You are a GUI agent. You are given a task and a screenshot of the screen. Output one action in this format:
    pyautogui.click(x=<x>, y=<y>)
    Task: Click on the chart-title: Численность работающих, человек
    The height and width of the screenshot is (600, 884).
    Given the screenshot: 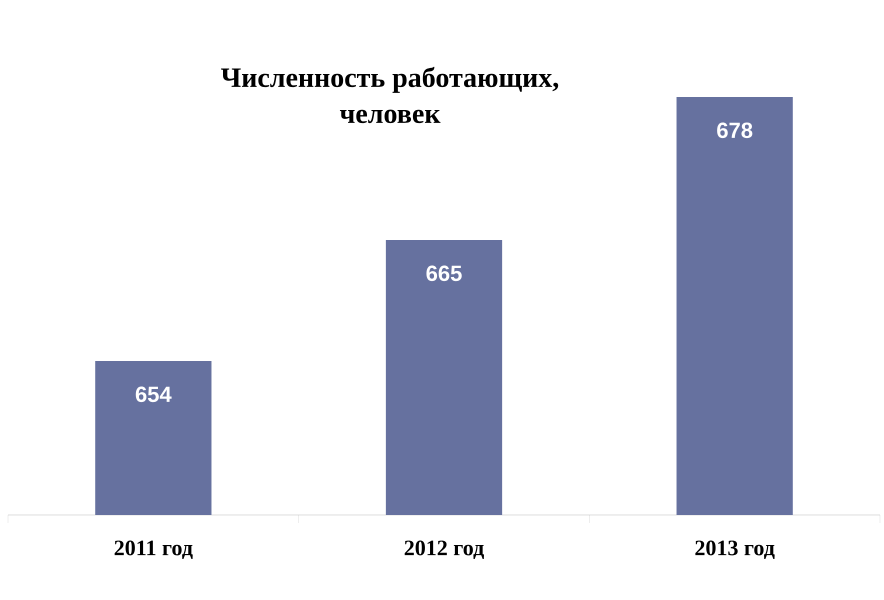 What is the action you would take?
    pyautogui.click(x=389, y=95)
    